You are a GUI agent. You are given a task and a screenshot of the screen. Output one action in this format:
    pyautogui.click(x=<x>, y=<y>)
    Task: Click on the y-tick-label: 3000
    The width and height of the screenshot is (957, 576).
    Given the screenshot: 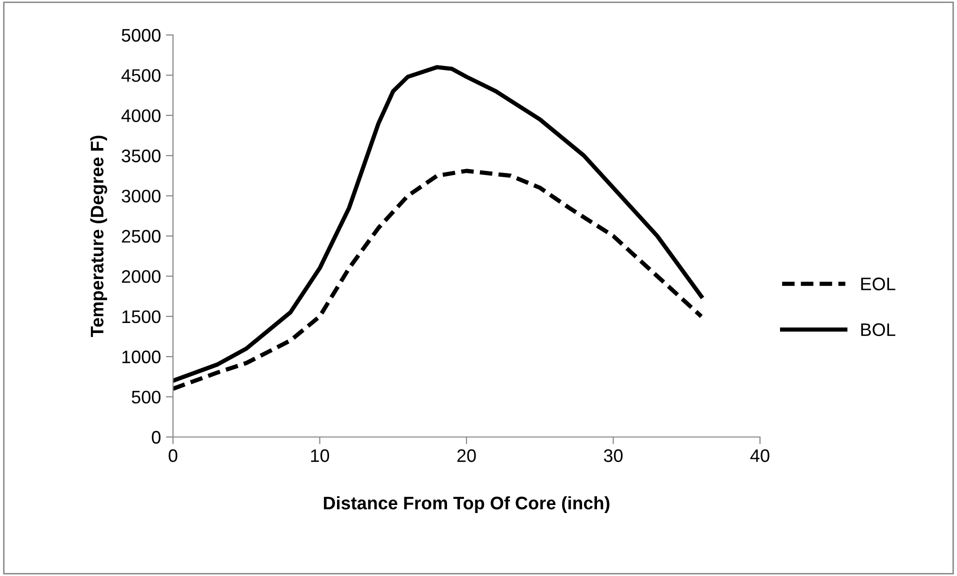 What is the action you would take?
    pyautogui.click(x=141, y=196)
    